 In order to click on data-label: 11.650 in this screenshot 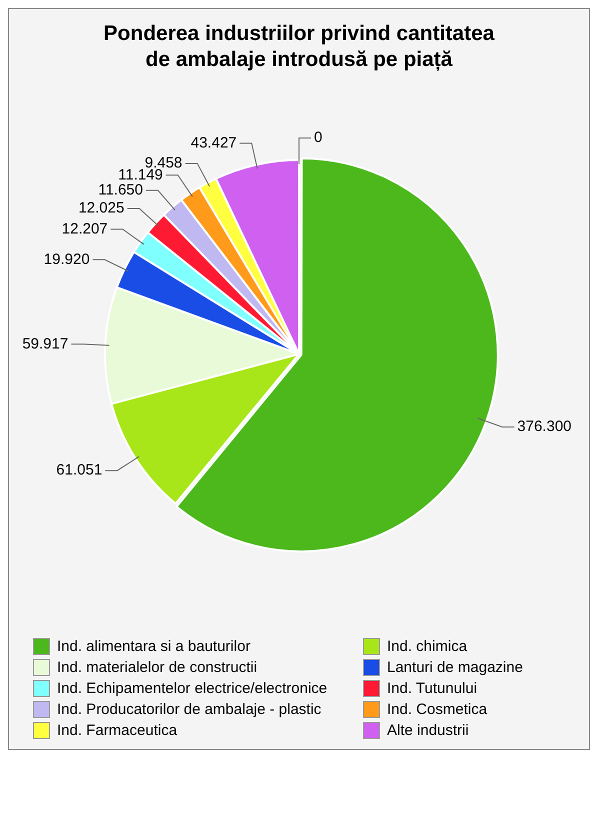, I will do `click(120, 189)`.